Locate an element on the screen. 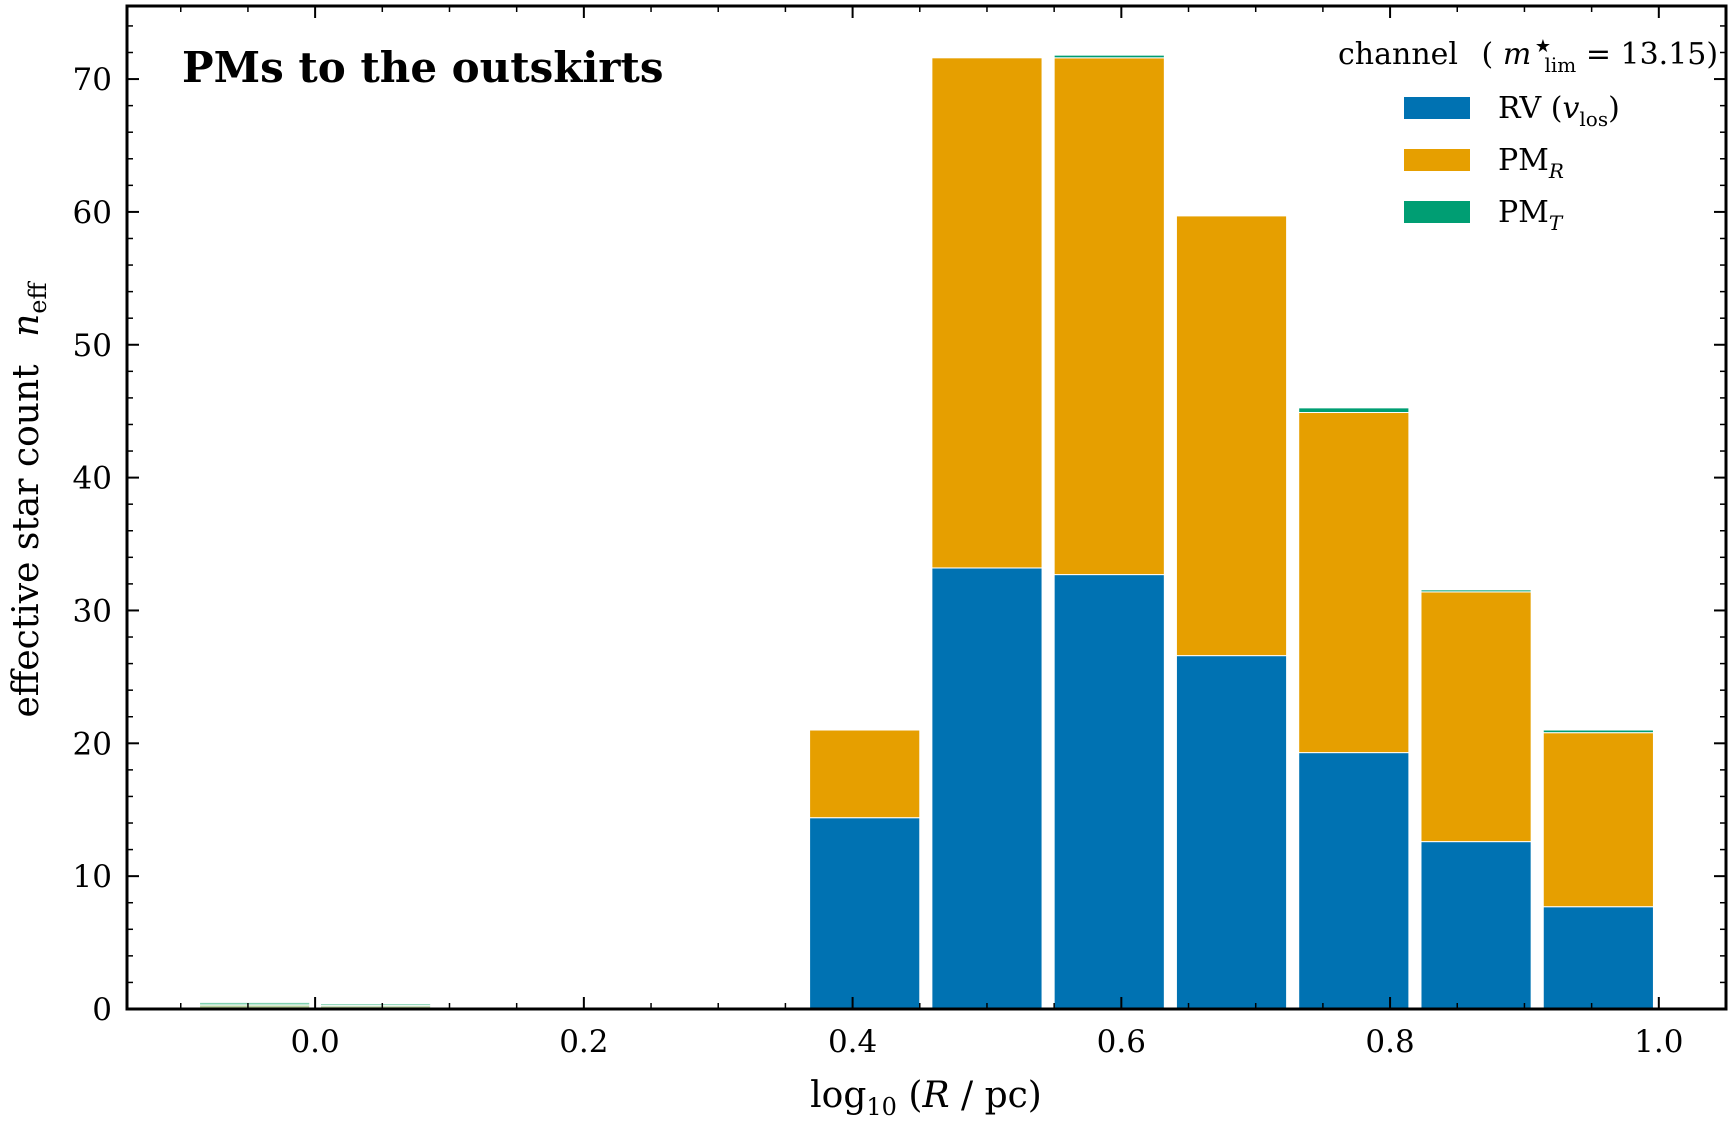 This screenshot has height=1127, width=1730. x-axis-label-sub: 10 is located at coordinates (881, 1107).